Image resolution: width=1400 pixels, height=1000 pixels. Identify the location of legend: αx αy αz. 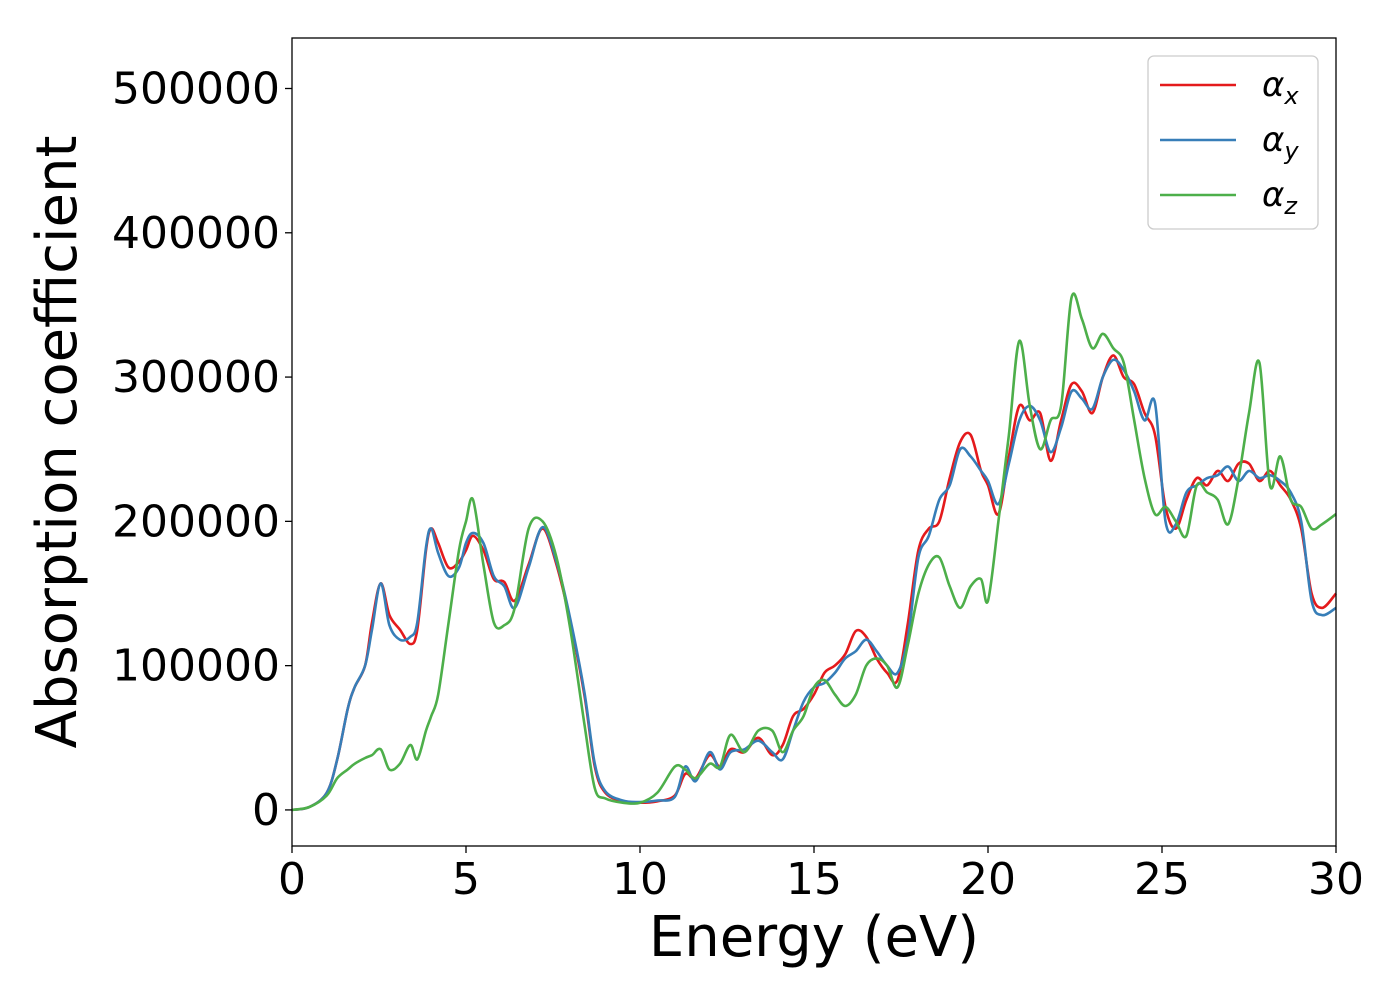
(1233, 142).